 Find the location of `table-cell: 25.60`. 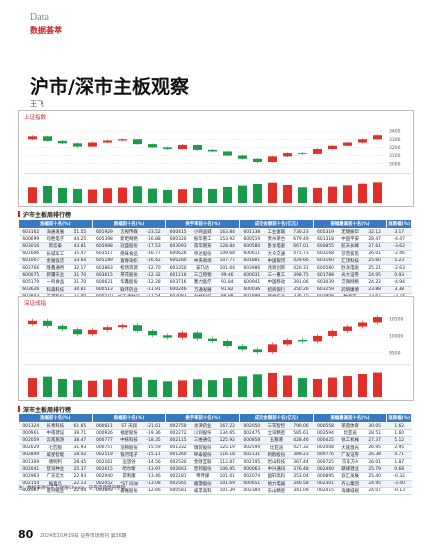

table-cell: 25.60 is located at coordinates (374, 261).